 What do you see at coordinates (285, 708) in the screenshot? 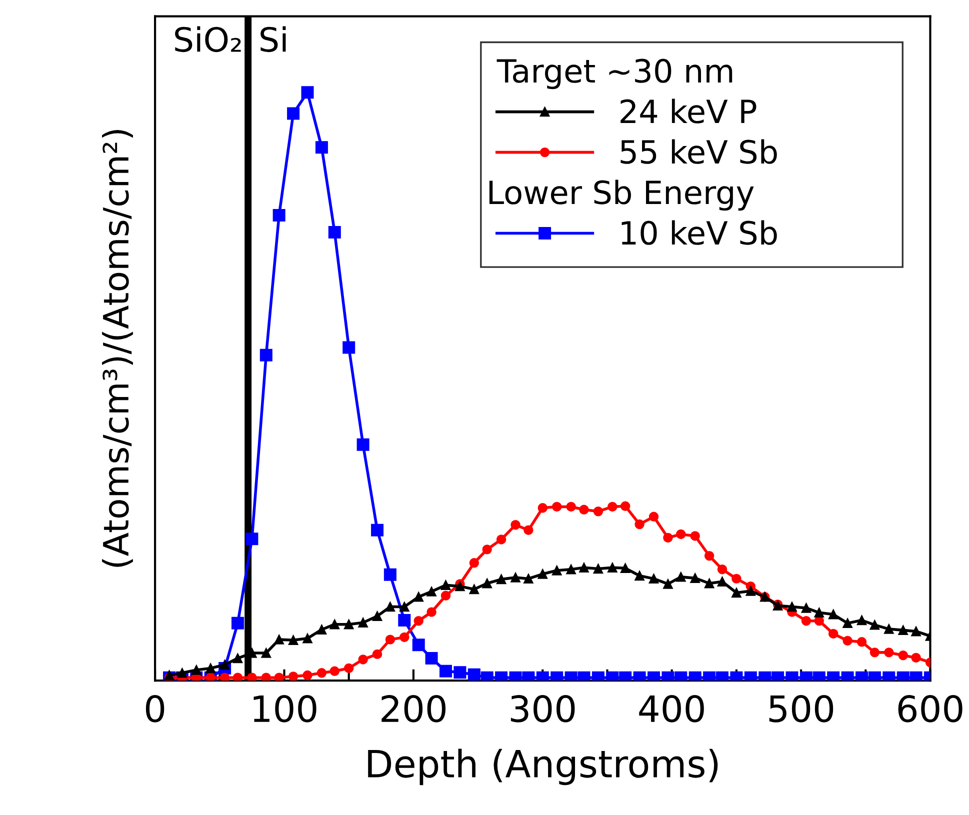
I see `x-tick-label: 100` at bounding box center [285, 708].